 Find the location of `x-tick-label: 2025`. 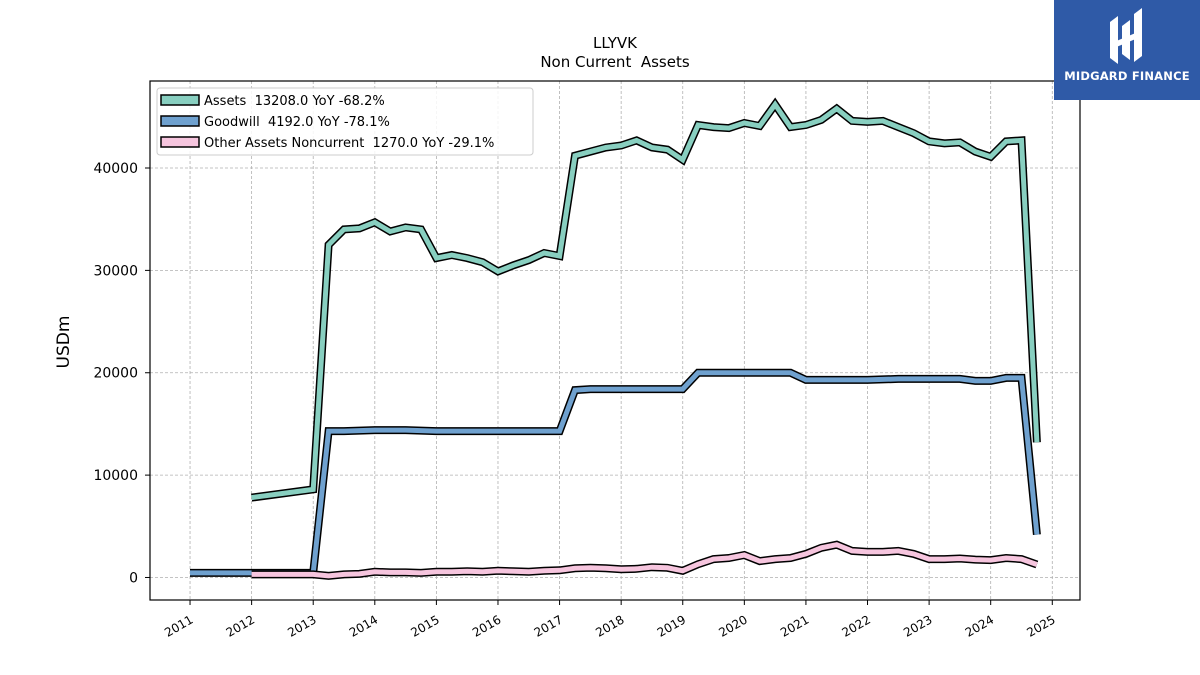

x-tick-label: 2025 is located at coordinates (1040, 625).